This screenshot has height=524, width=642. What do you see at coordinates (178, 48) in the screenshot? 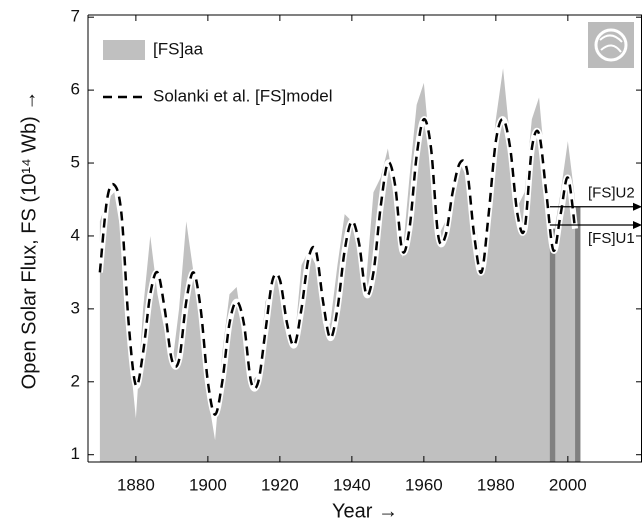
I see `legend-label: [FS]aa` at bounding box center [178, 48].